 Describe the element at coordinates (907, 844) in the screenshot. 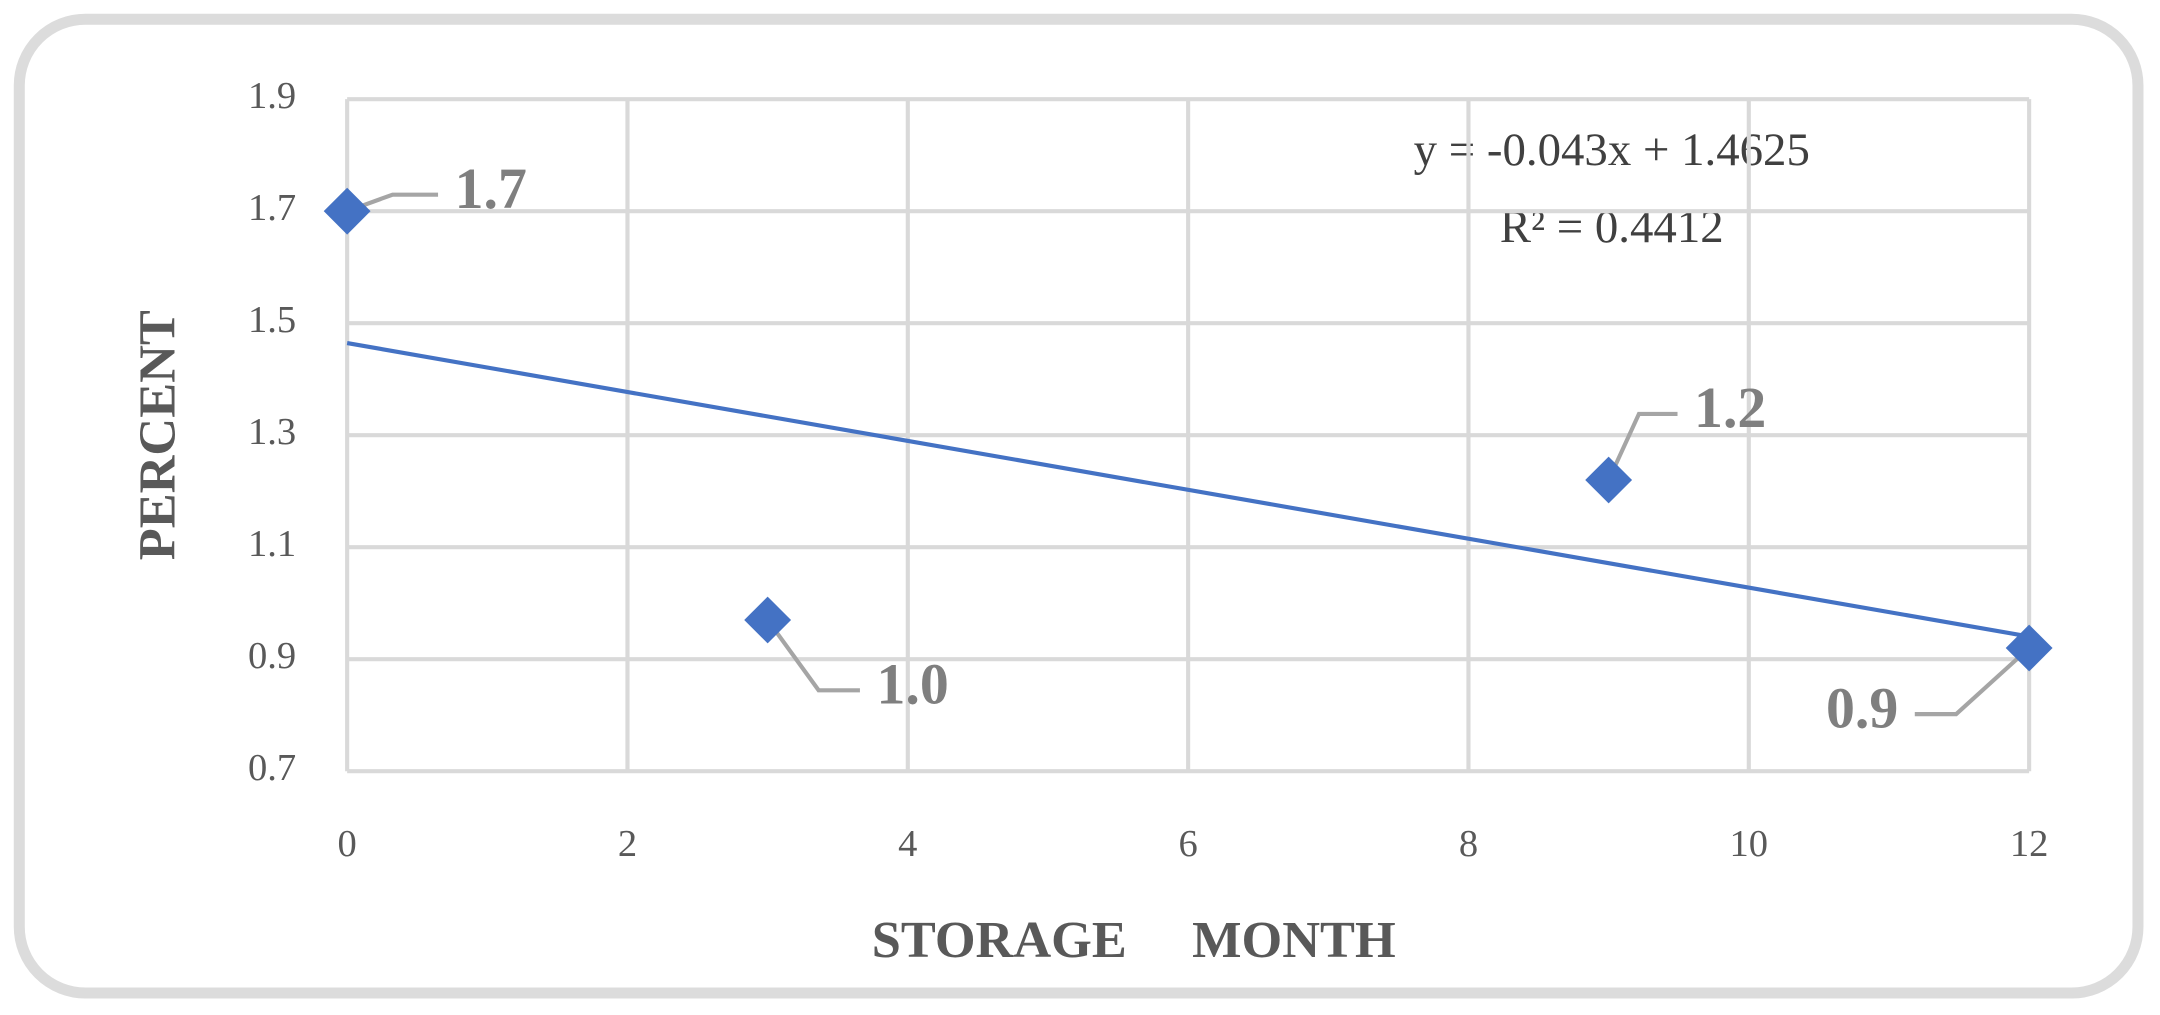

I see `x-tick-label: 4` at that location.